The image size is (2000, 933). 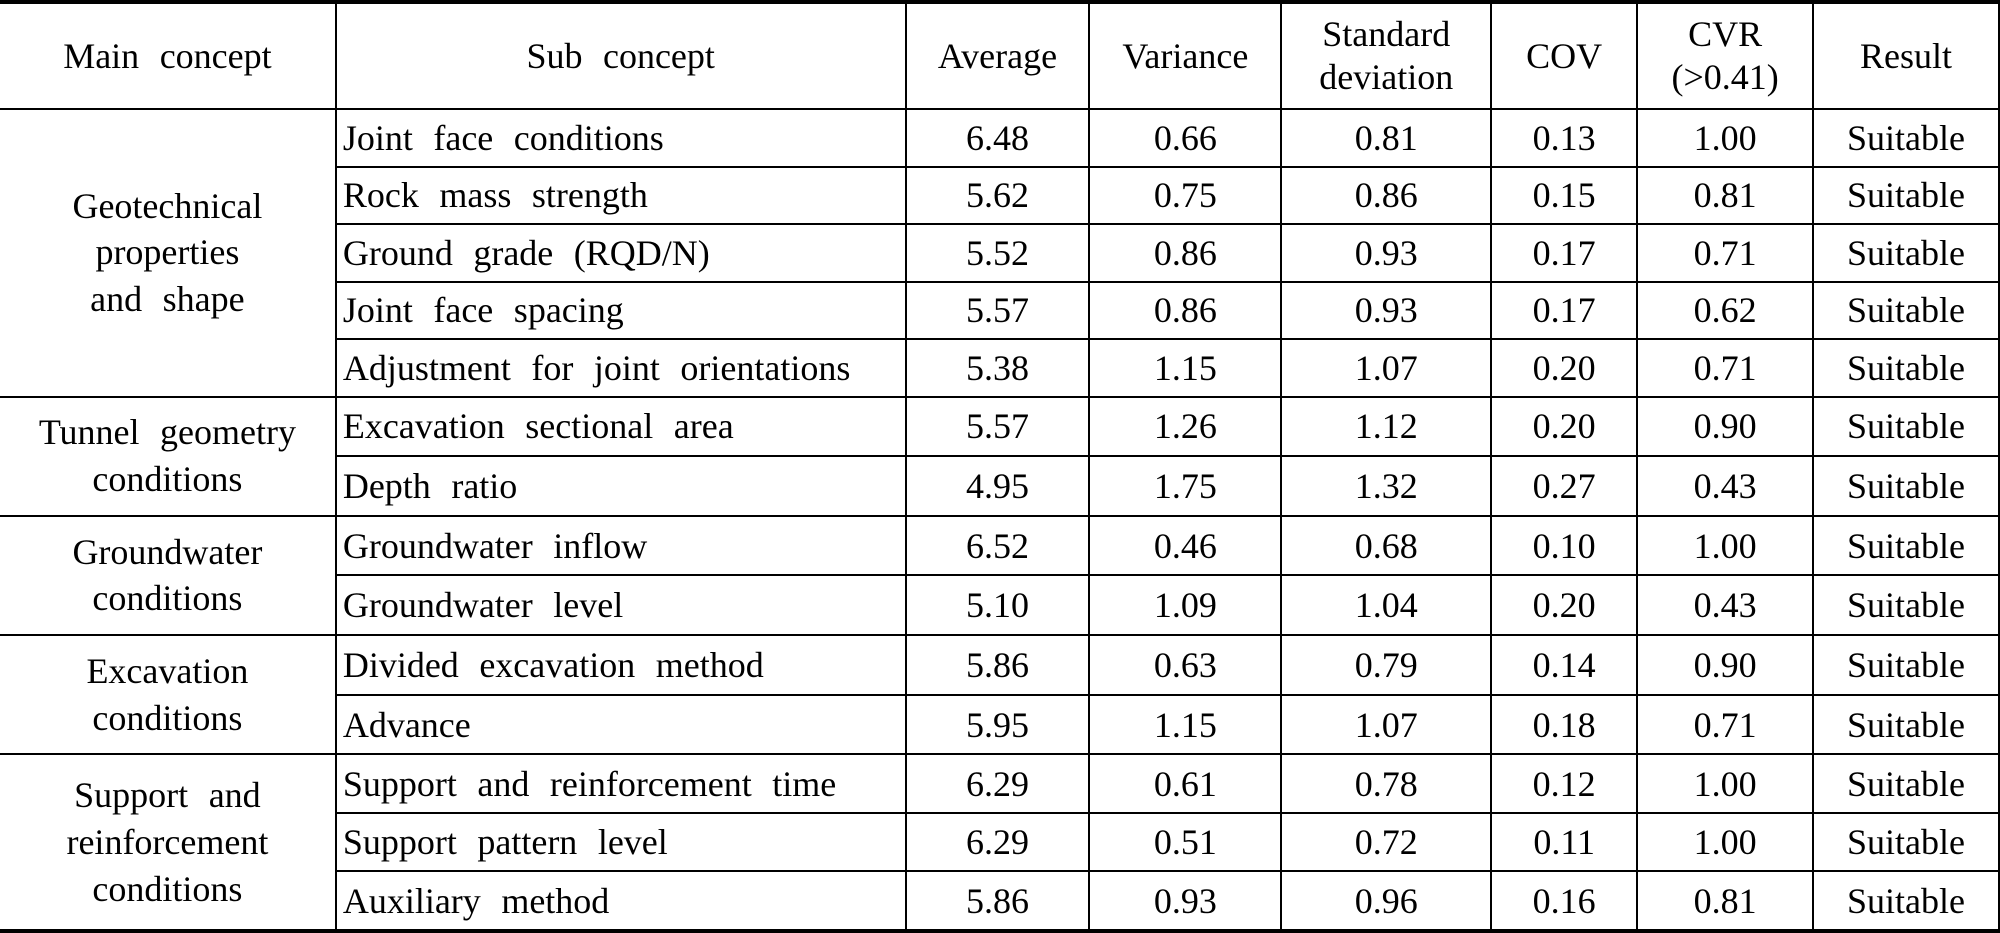 I want to click on cov-cell: 0.16, so click(x=1564, y=901).